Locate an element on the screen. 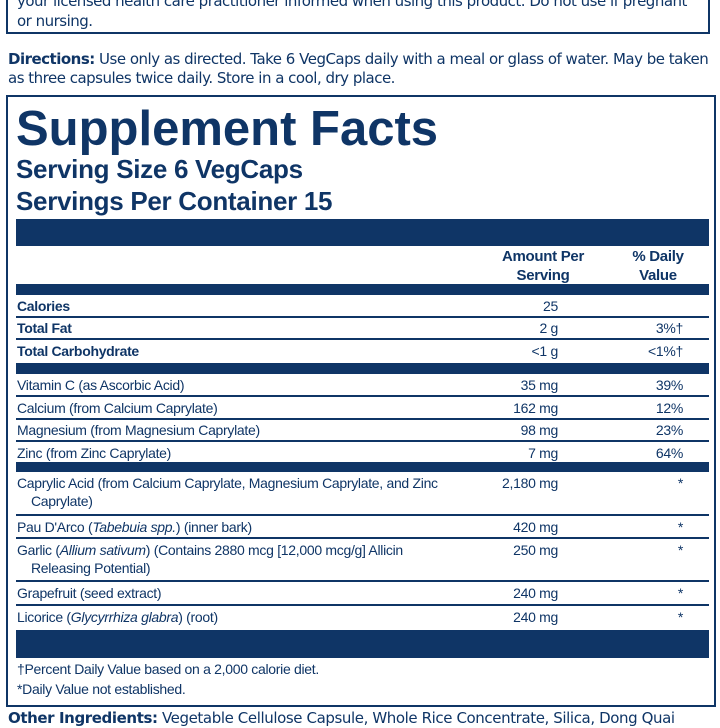 The width and height of the screenshot is (720, 728). header-amount-line1: Amount Per is located at coordinates (542, 256).